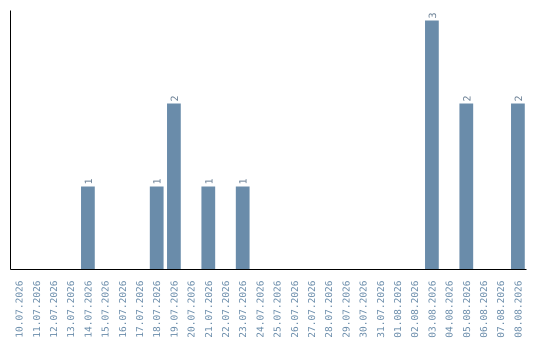 This screenshot has height=340, width=540. I want to click on x-tick-label: 17.07.2026, so click(140, 309).